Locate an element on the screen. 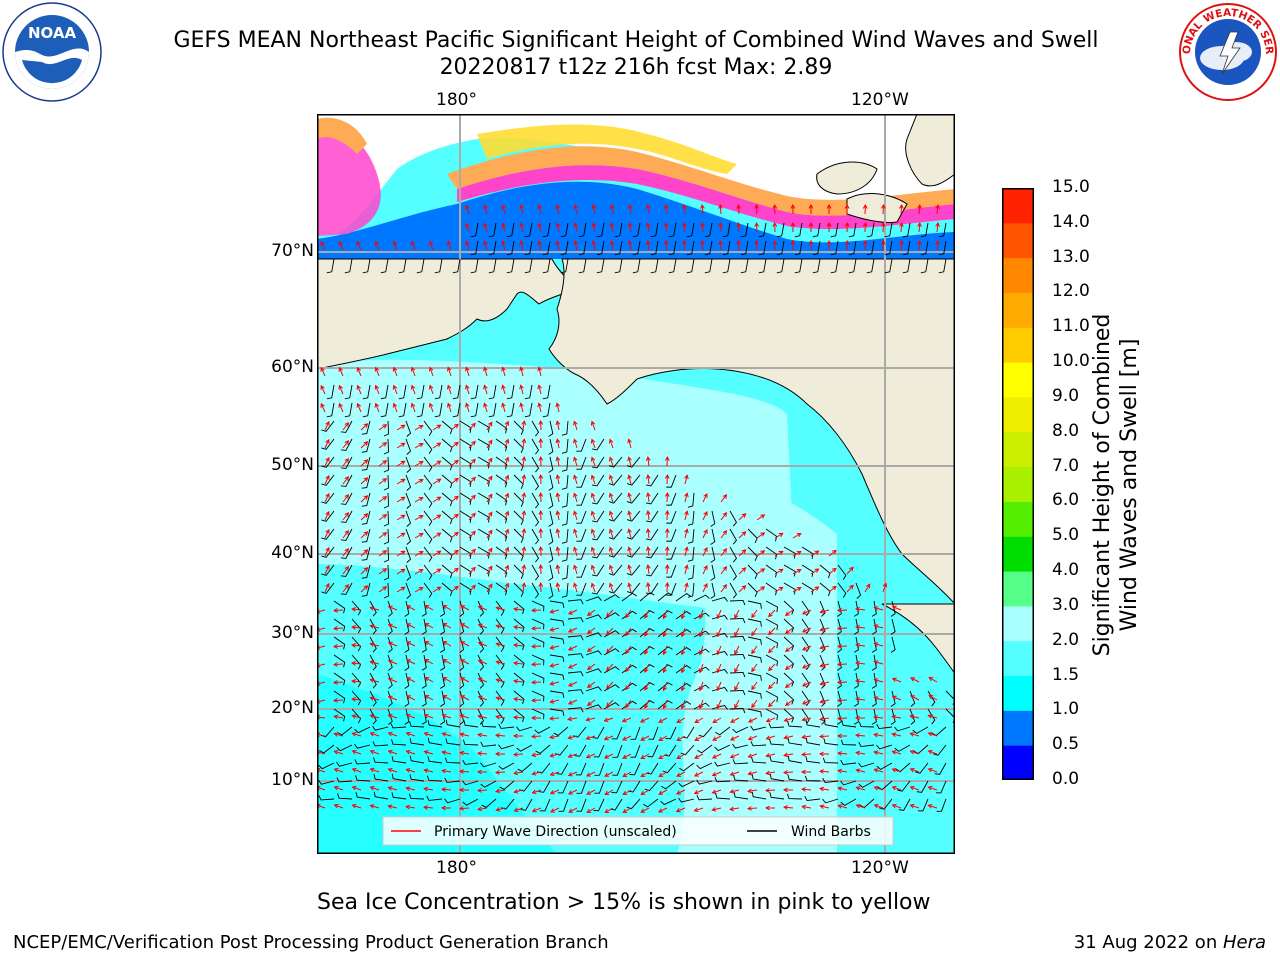 The image size is (1280, 960). lat-label-20n: 20°N is located at coordinates (292, 708).